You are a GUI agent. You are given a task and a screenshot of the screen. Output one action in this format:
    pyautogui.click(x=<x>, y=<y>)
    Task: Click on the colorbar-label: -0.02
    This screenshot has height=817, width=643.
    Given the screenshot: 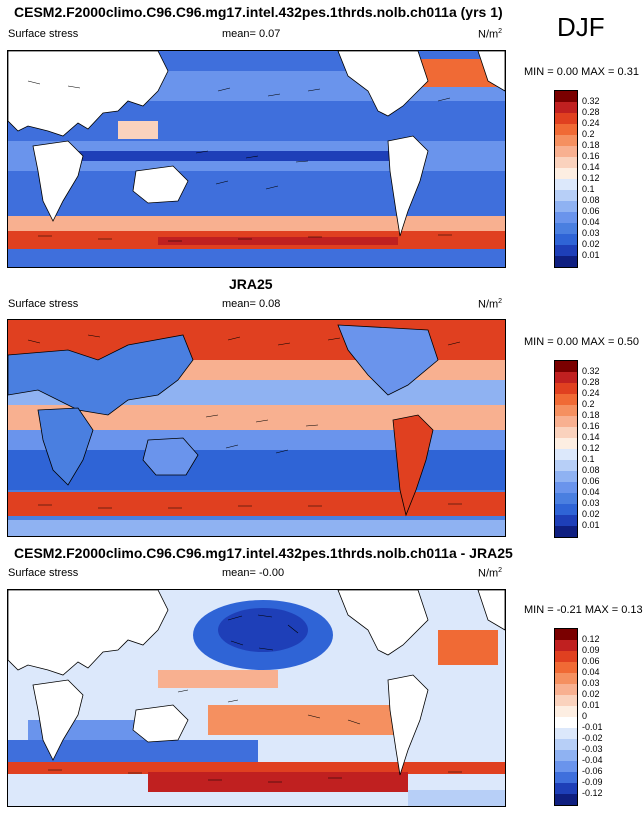 What is the action you would take?
    pyautogui.click(x=592, y=738)
    